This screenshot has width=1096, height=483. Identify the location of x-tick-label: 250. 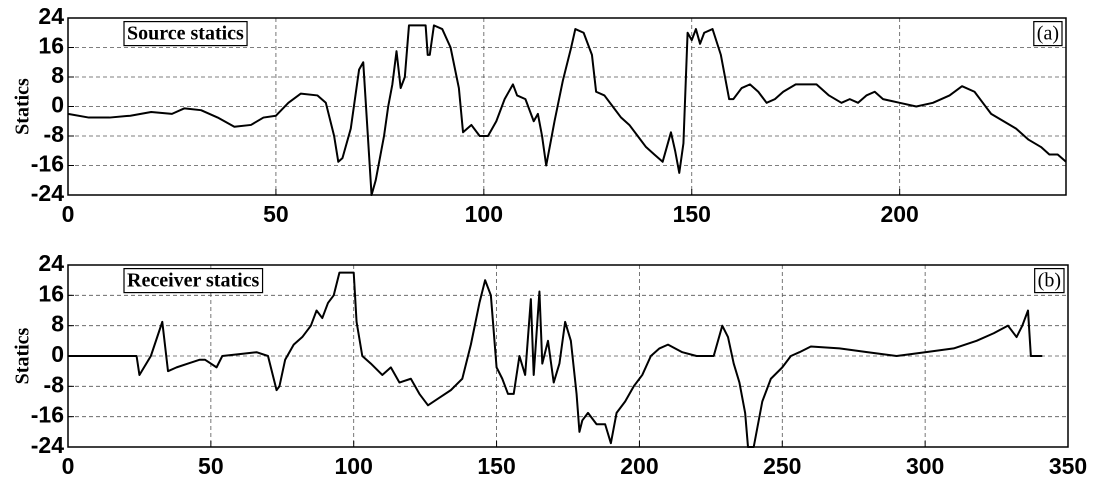
(782, 466).